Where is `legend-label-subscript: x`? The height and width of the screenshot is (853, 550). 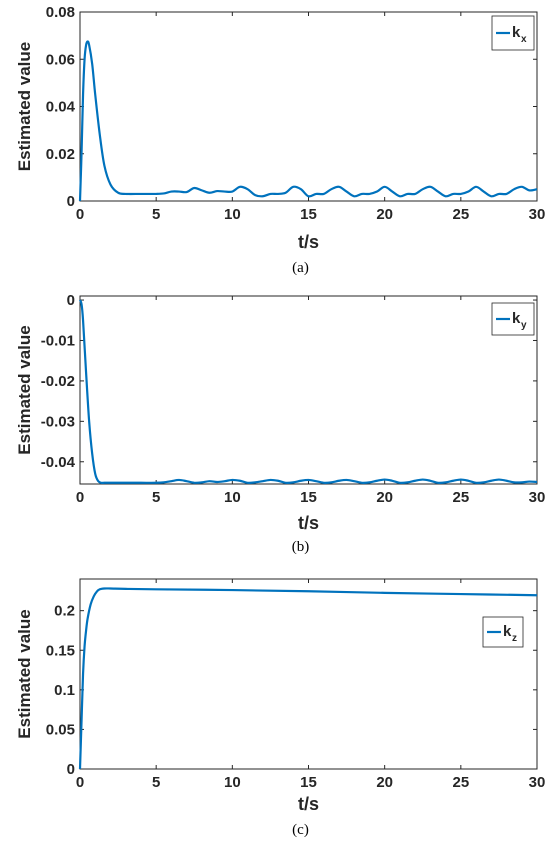 legend-label-subscript: x is located at coordinates (524, 39).